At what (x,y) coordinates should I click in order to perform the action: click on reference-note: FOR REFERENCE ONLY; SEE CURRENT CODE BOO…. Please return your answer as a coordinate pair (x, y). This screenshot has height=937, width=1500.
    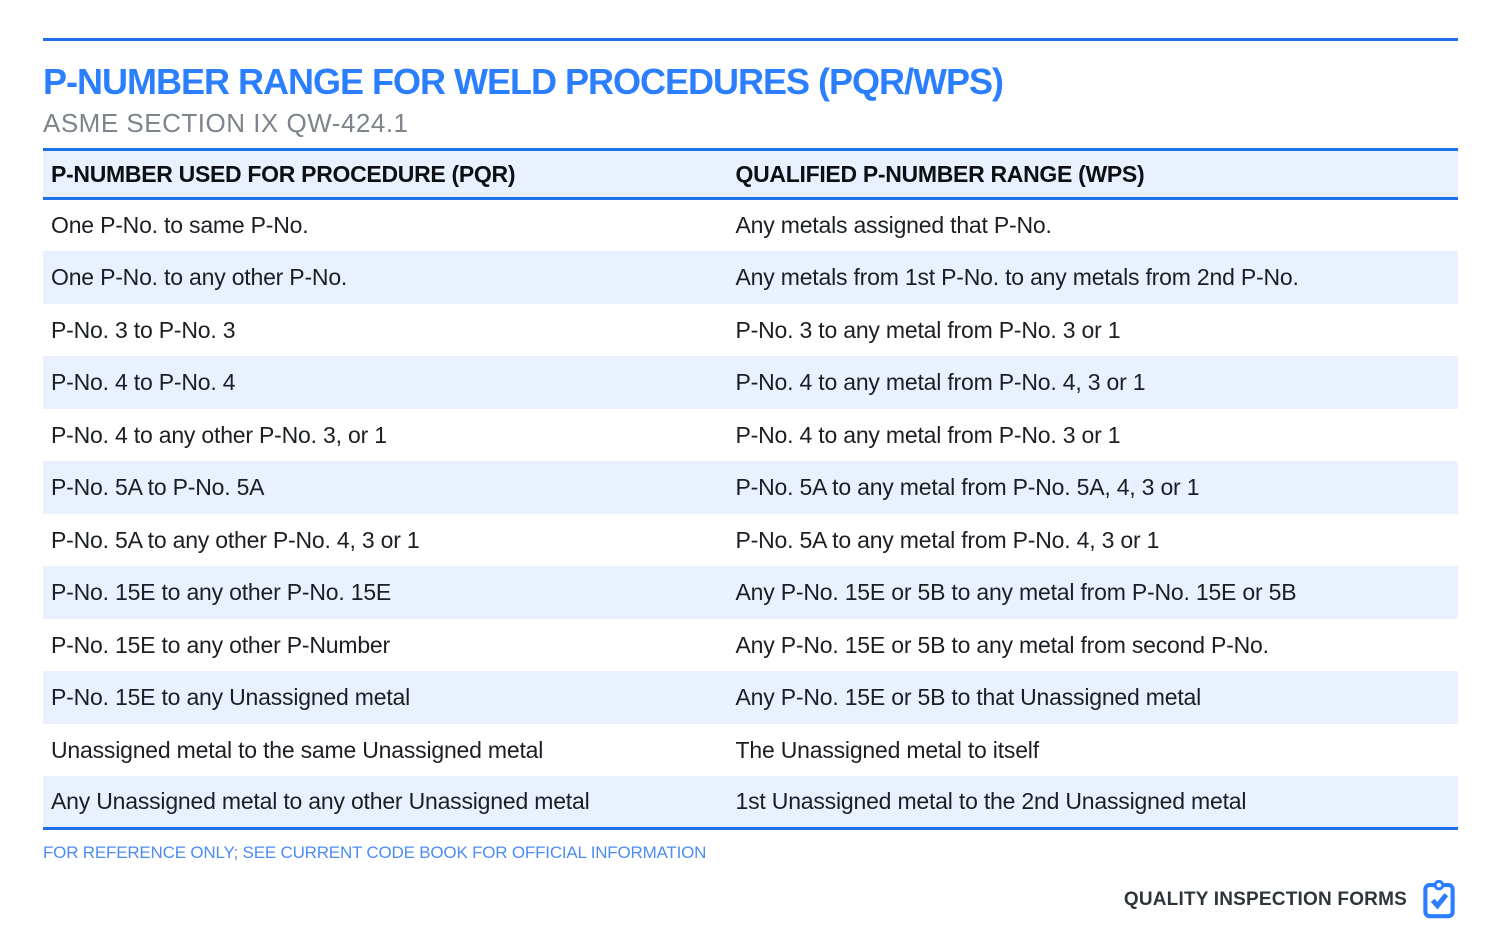
    Looking at the image, I should click on (375, 853).